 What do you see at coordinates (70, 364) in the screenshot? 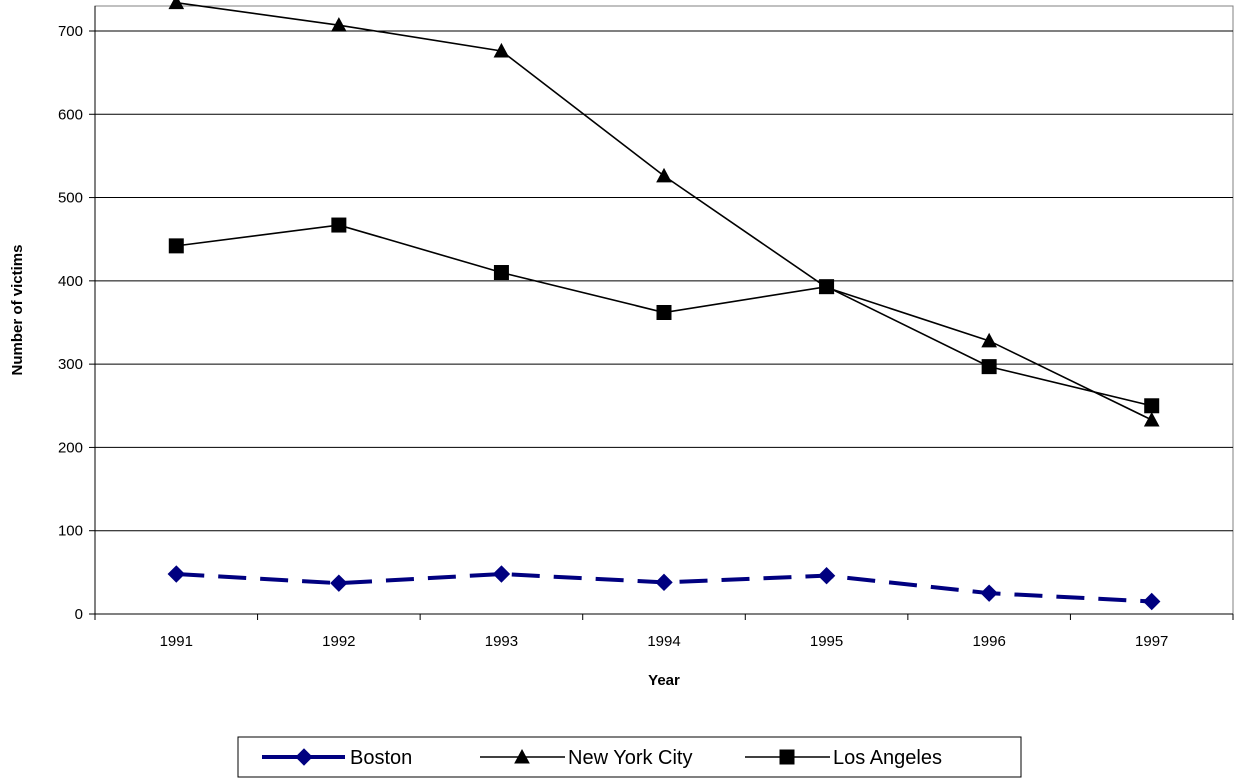
I see `y-tick-label: 300` at bounding box center [70, 364].